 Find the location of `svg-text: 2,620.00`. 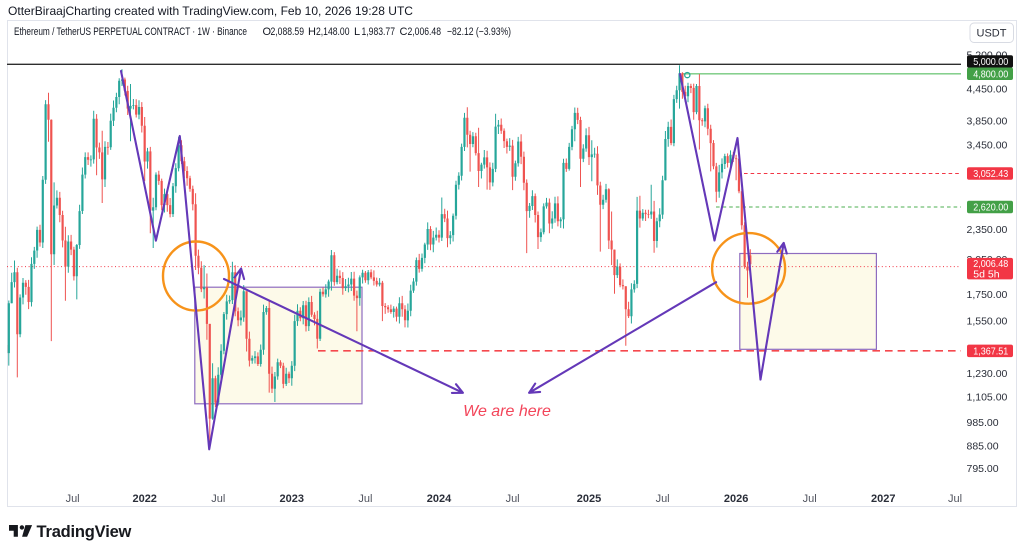

svg-text: 2,620.00 is located at coordinates (990, 208).